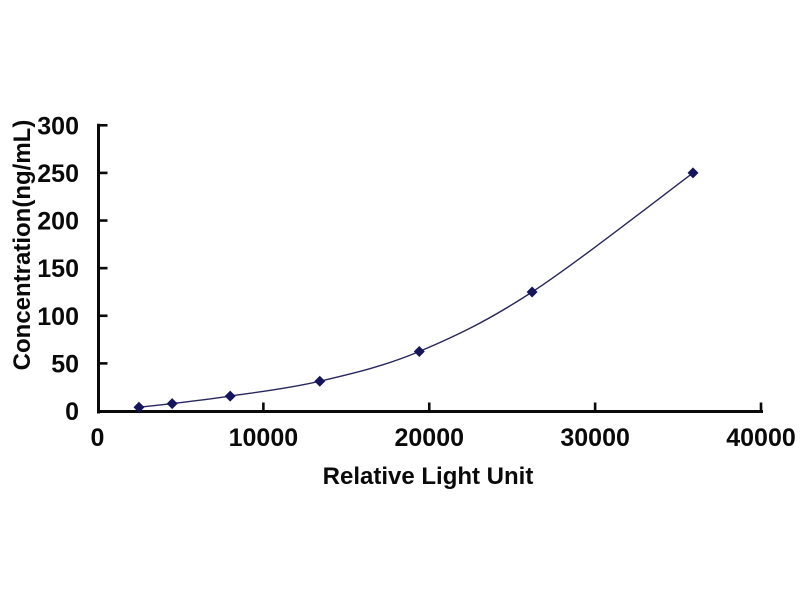  Describe the element at coordinates (58, 269) in the screenshot. I see `y-tick-label: 150` at that location.